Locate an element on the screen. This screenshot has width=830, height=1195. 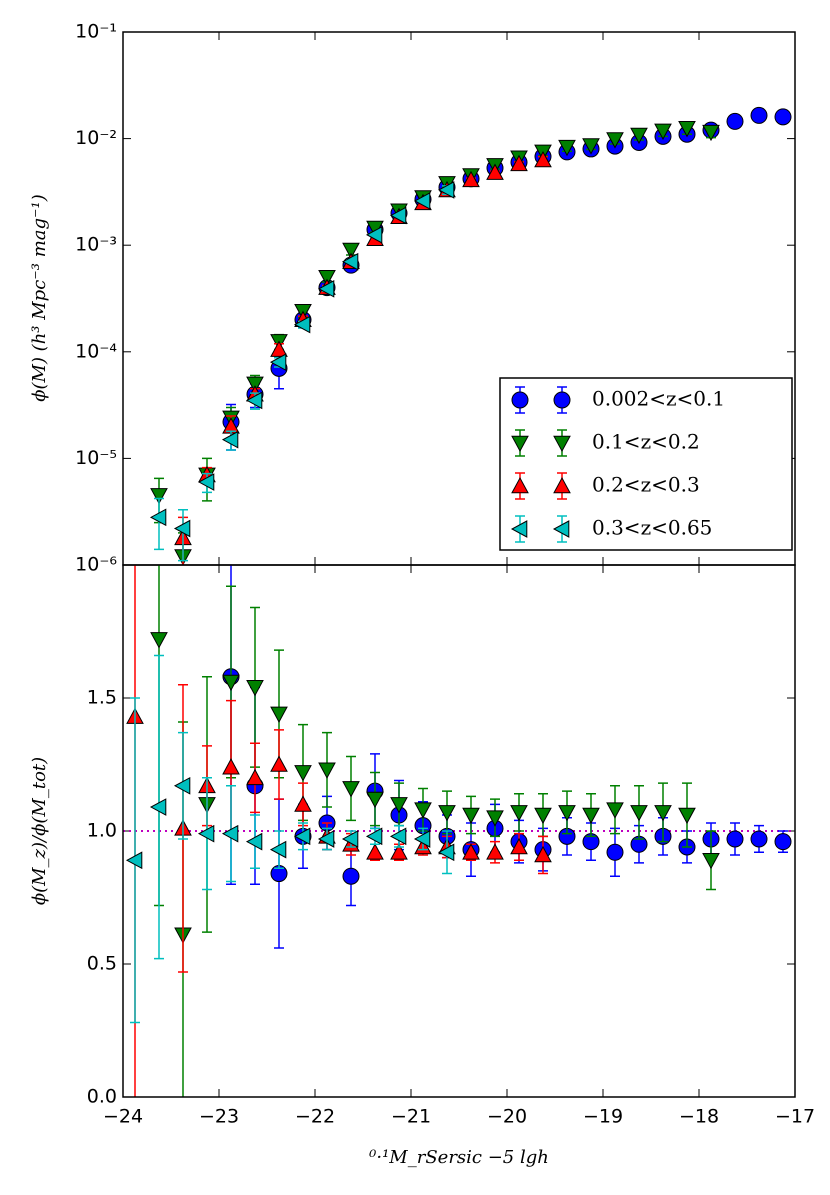
x-tick-label: −24 is located at coordinates (123, 1117).